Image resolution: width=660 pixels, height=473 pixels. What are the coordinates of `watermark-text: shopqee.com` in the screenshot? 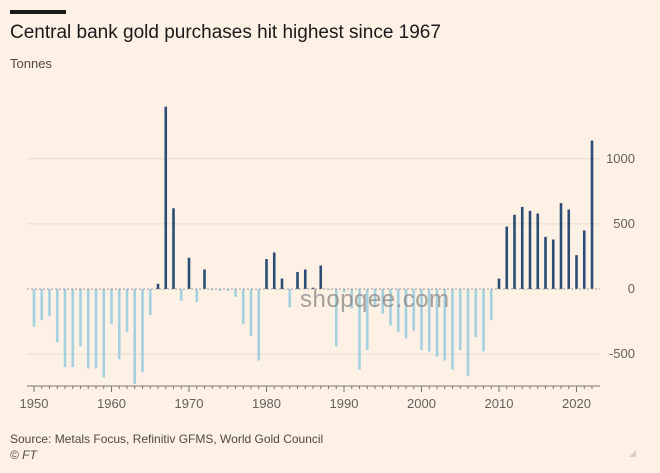 It's located at (375, 299).